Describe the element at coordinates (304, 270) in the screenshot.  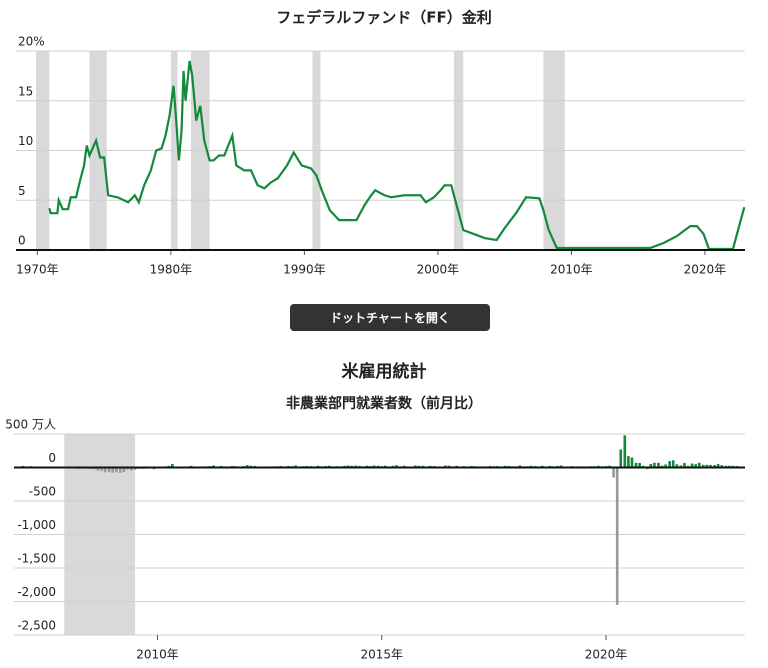
I see `x-tick-label: 1990年` at that location.